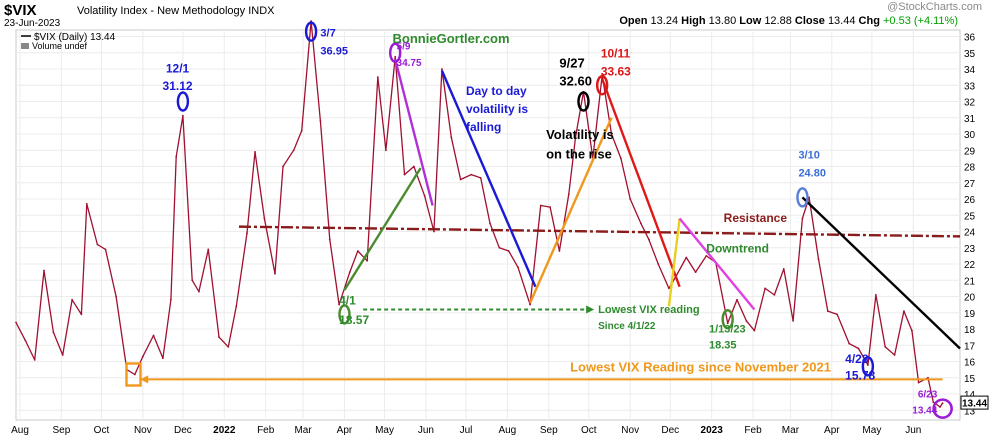 The image size is (990, 438). Describe the element at coordinates (970, 411) in the screenshot. I see `y-tick-label: 13` at that location.